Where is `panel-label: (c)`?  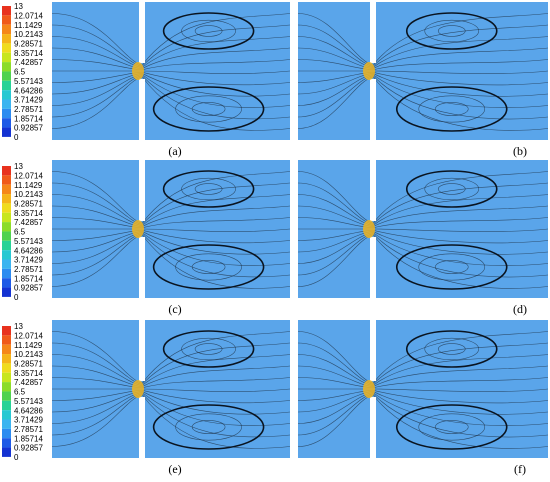
panel-label: (c) is located at coordinates (174, 309).